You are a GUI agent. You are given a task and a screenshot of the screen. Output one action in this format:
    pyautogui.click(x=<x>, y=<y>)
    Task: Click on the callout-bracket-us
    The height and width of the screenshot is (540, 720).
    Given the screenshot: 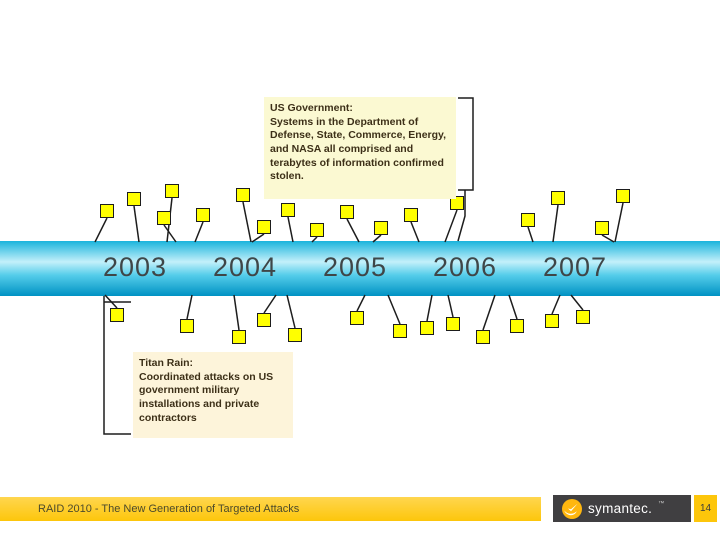 What is the action you would take?
    pyautogui.click(x=465, y=169)
    